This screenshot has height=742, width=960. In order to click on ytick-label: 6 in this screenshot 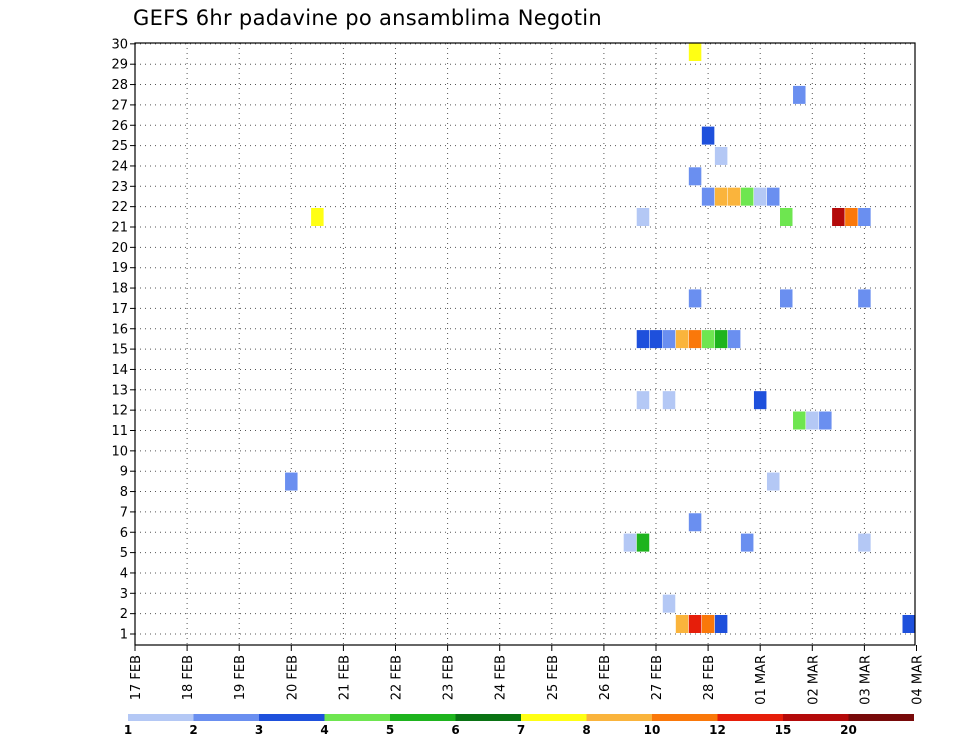, I will do `click(124, 533)`.